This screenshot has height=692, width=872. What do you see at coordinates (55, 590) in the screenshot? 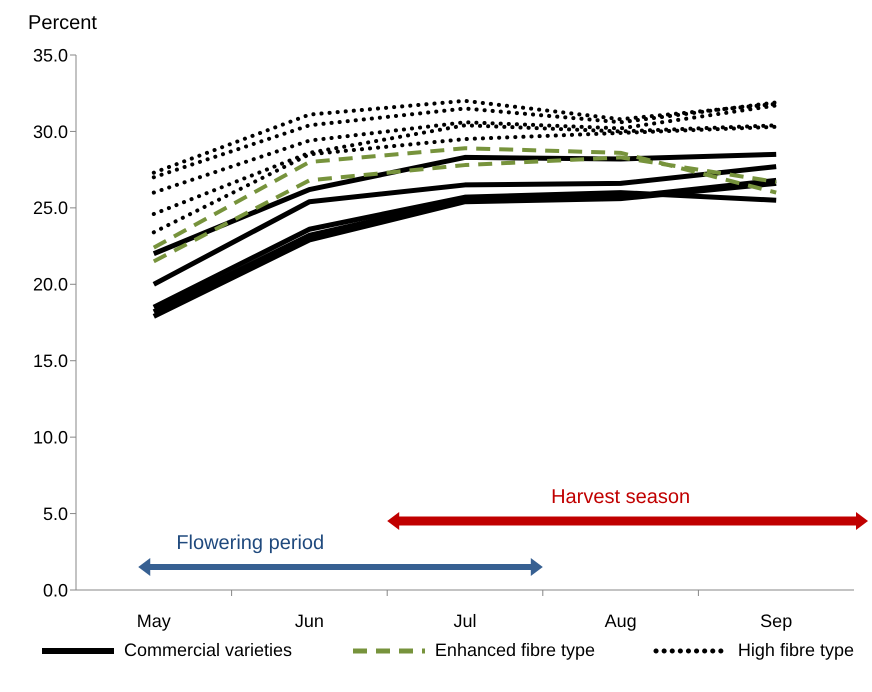
I see `y-tick-label: 0.0` at bounding box center [55, 590].